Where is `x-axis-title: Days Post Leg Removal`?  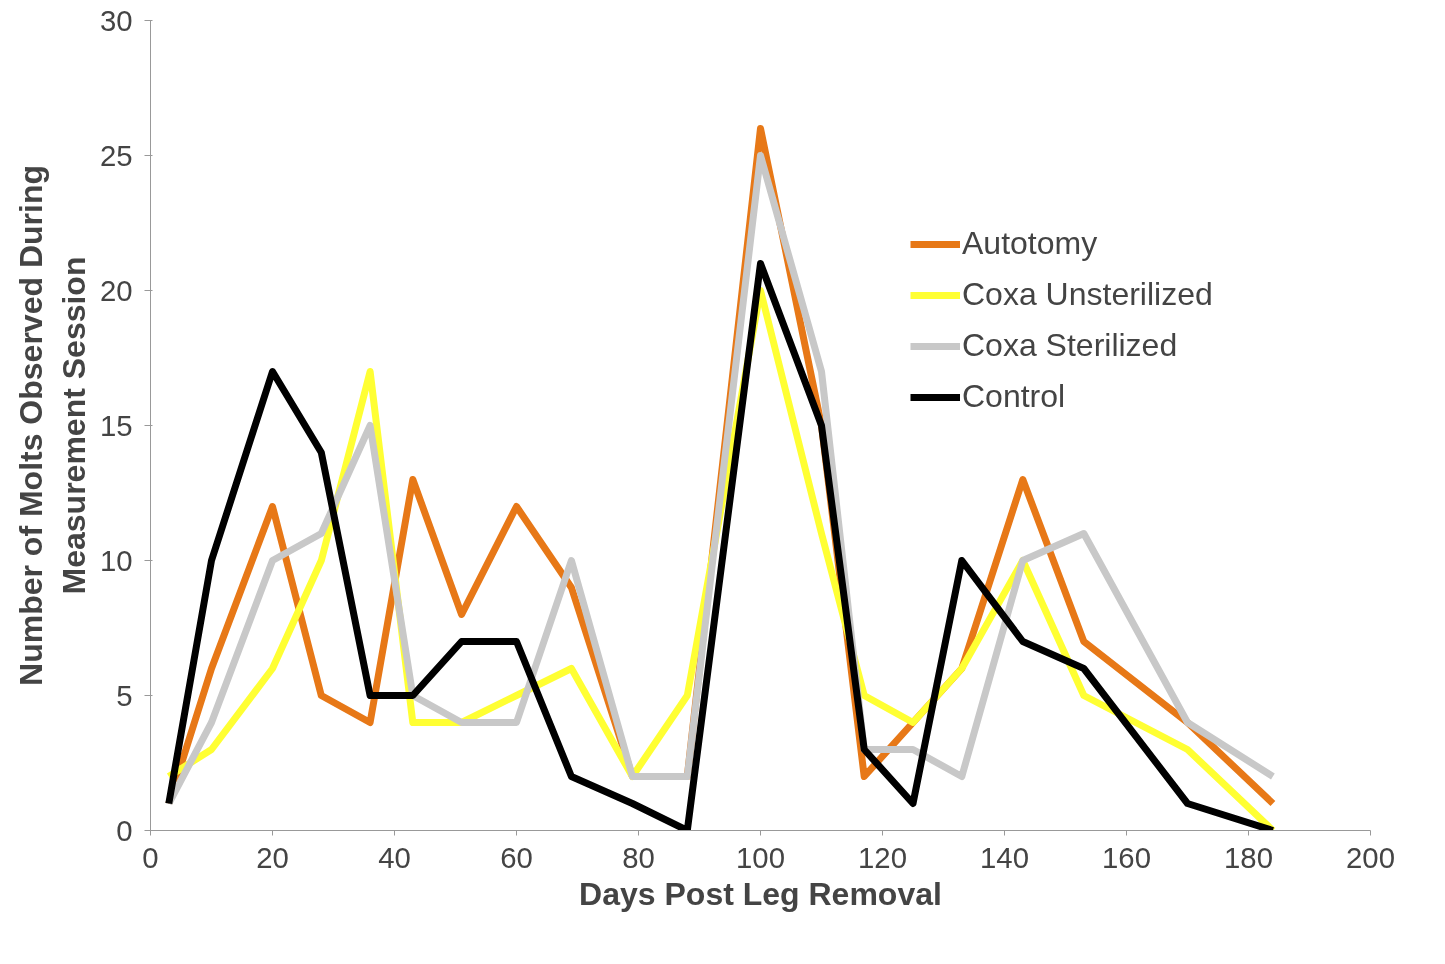 x-axis-title: Days Post Leg Removal is located at coordinates (760, 893).